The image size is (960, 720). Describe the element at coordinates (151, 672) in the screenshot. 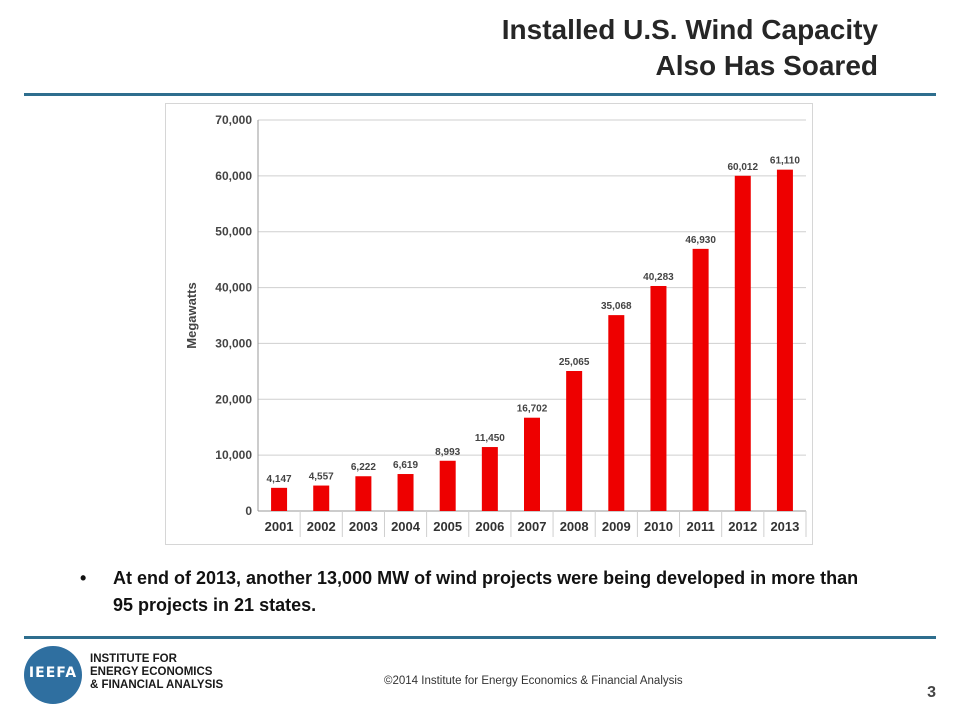

I see `logo-name-line-2: ENERGY ECONOMICS` at that location.